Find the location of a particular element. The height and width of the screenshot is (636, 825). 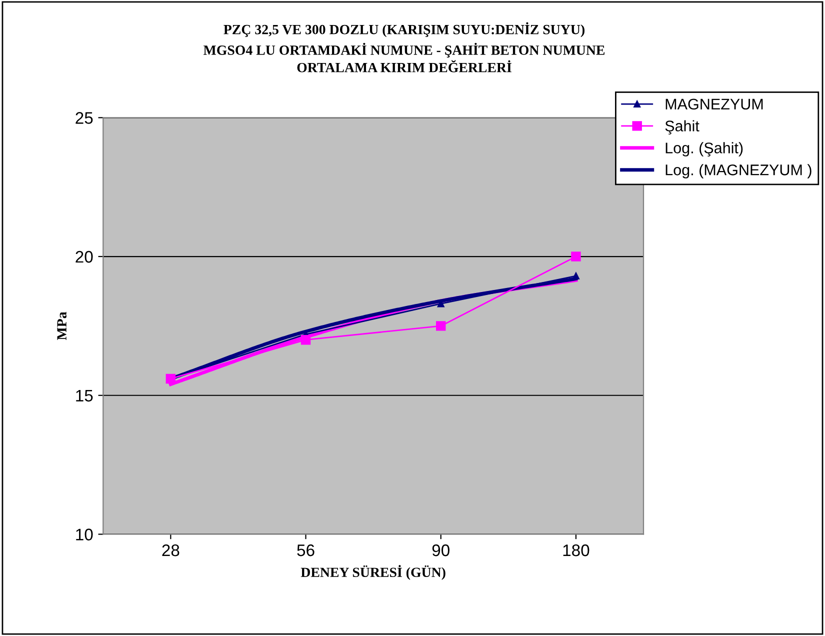

legend-label: MAGNEZYUM is located at coordinates (714, 104).